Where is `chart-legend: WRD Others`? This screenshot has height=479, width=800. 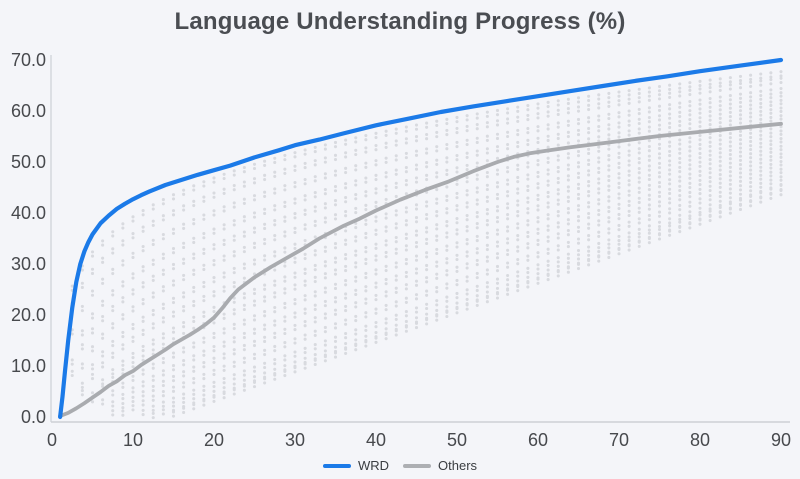
chart-legend: WRD Others is located at coordinates (400, 465).